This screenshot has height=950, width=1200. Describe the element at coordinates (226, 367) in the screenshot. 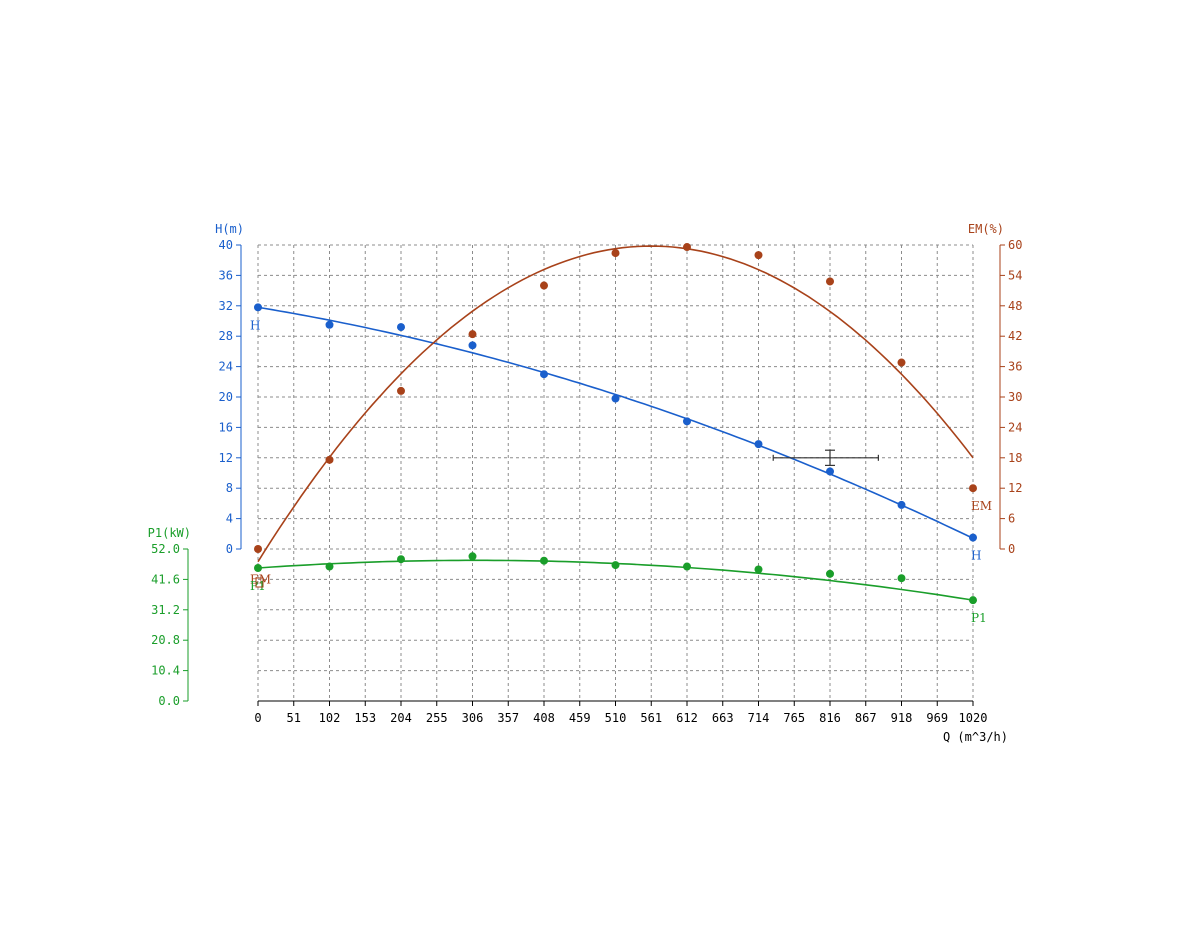

I see `y-tick-label-h: 24` at that location.